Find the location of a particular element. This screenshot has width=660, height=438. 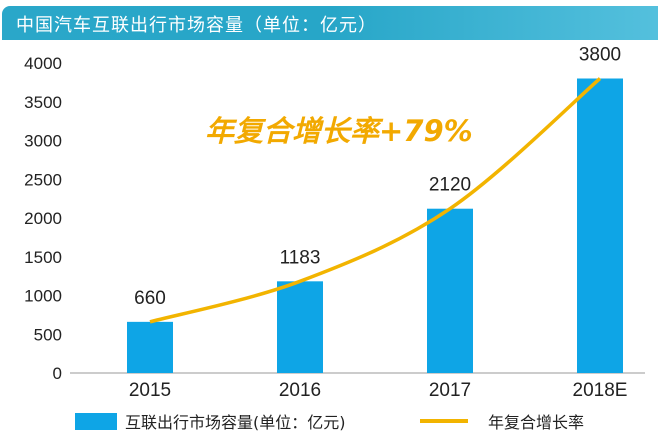

y-tick-label: 500 is located at coordinates (48, 334).